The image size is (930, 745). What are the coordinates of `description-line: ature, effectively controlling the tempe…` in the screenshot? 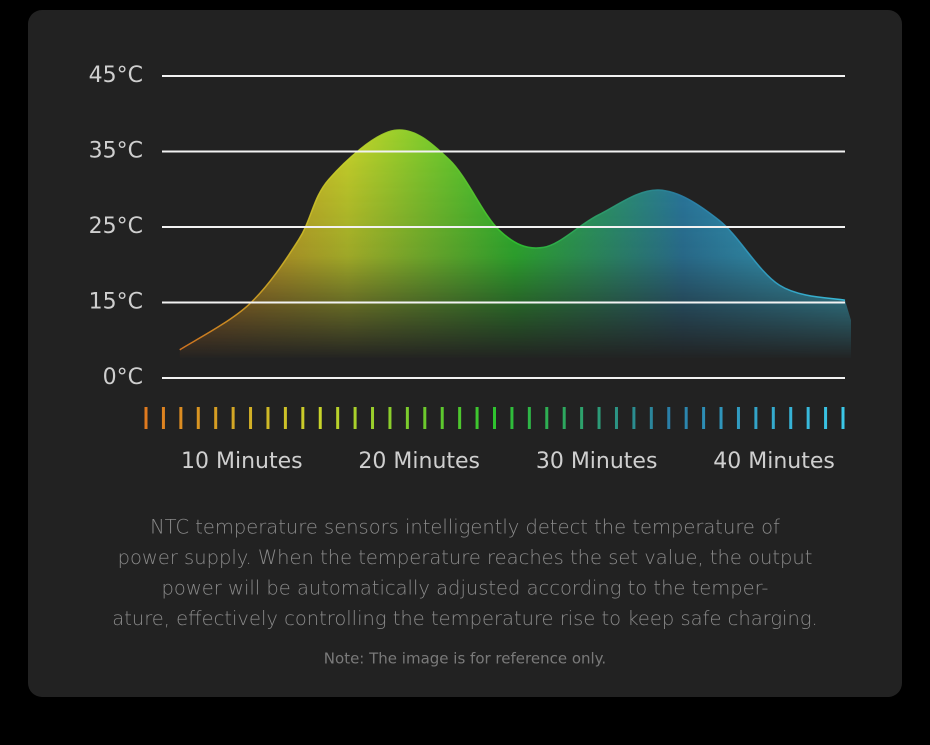 It's located at (465, 618).